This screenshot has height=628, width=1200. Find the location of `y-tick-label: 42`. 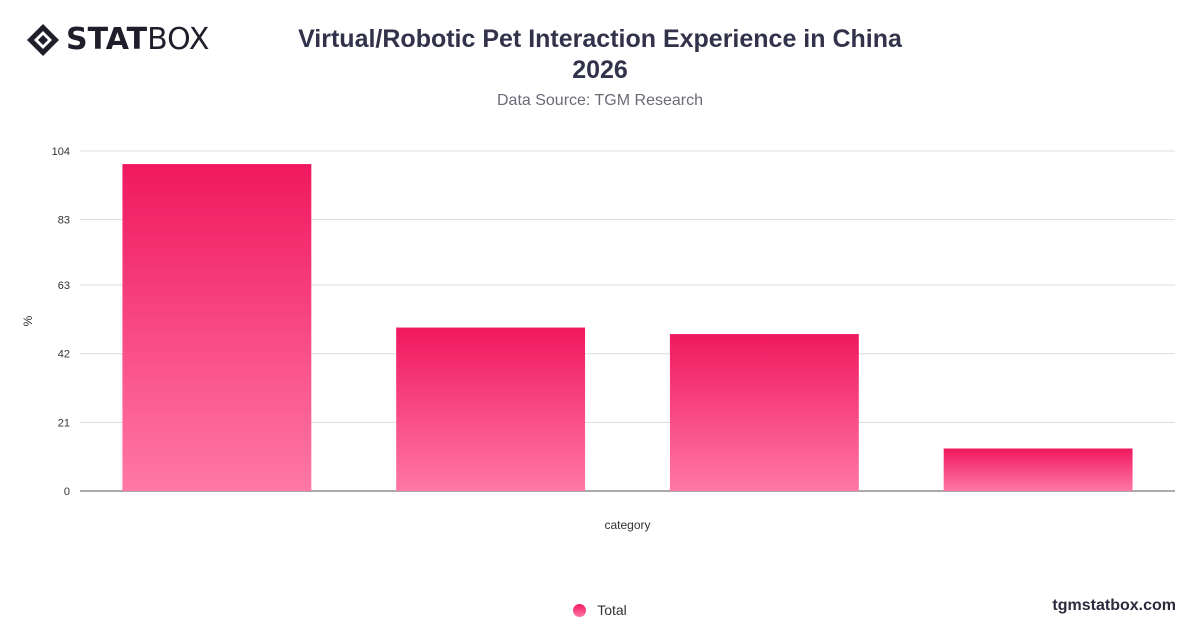

y-tick-label: 42 is located at coordinates (64, 355).